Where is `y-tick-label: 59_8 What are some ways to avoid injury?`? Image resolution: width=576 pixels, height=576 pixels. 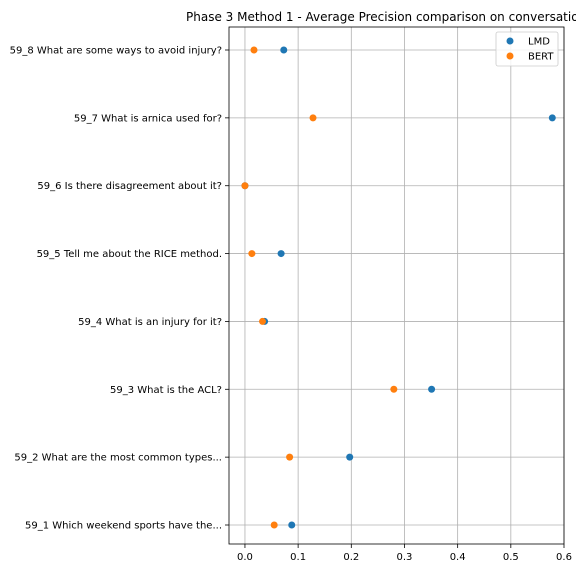
y-tick-label: 59_8 What are some ways to avoid injury? is located at coordinates (116, 51).